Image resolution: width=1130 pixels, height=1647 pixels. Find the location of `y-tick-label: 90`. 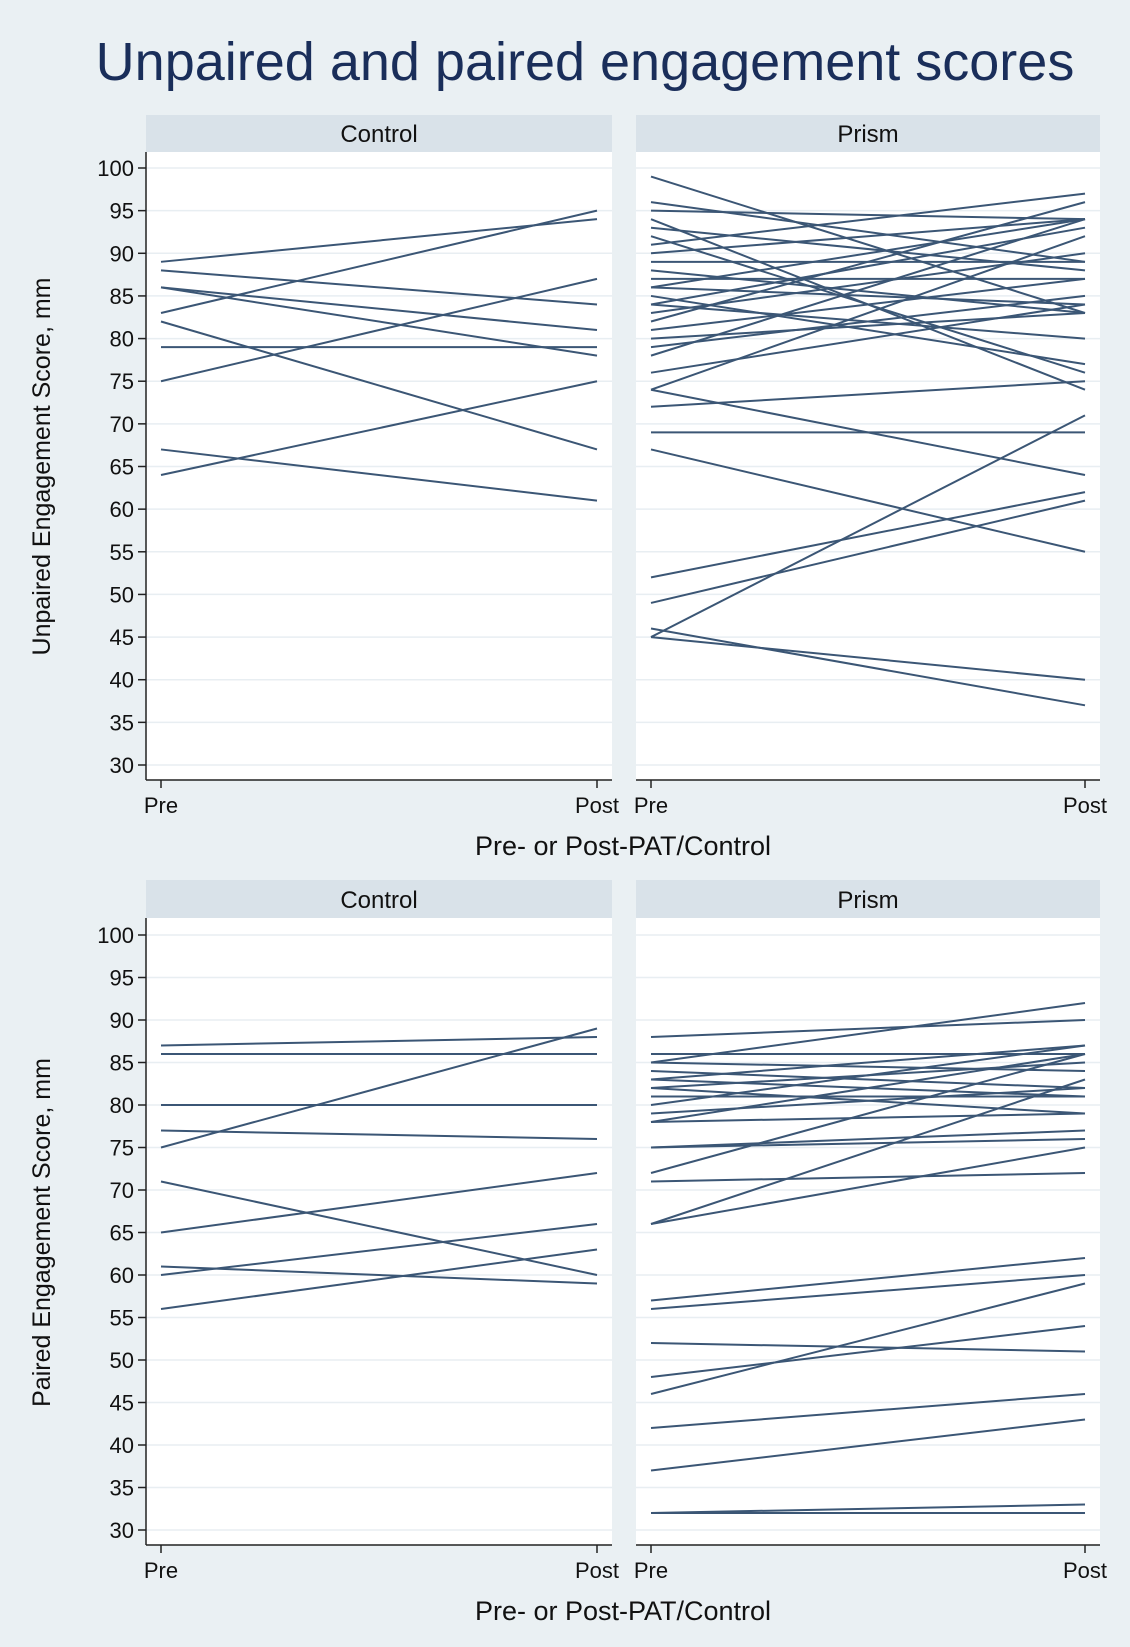

y-tick-label: 90 is located at coordinates (122, 253).